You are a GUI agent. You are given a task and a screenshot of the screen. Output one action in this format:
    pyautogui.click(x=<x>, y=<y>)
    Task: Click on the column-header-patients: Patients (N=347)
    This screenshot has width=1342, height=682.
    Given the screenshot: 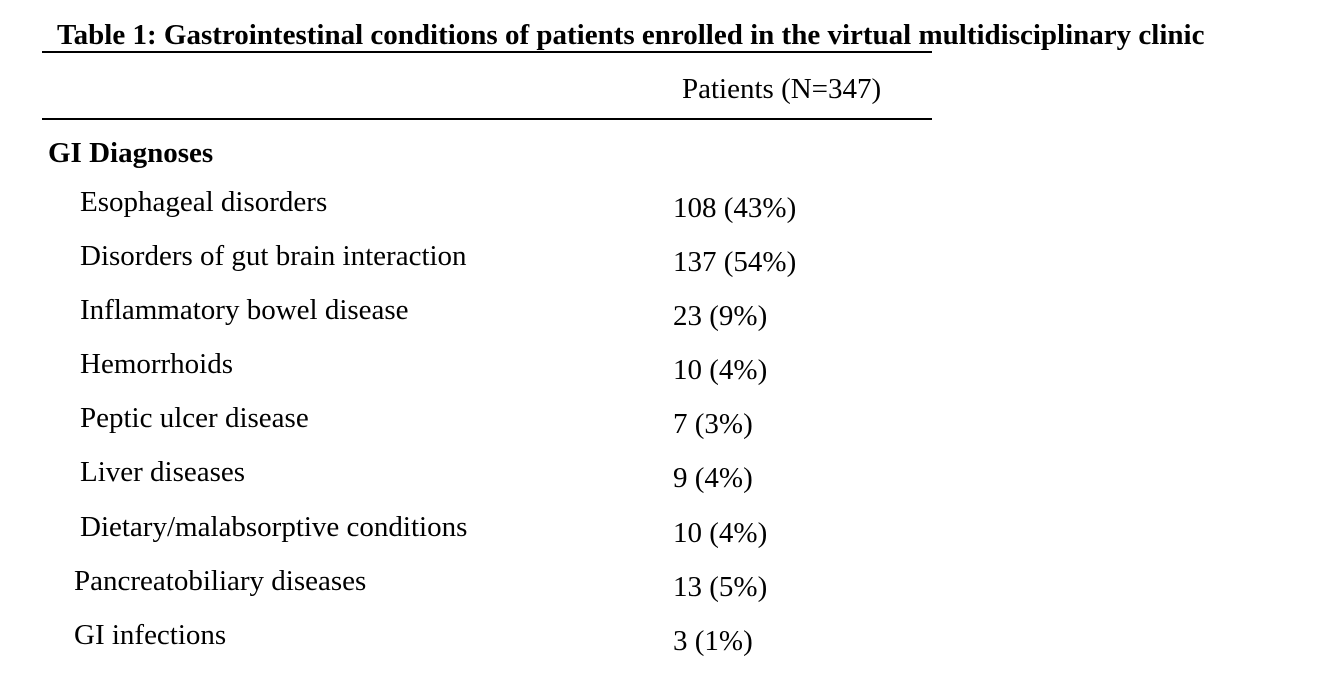 What is the action you would take?
    pyautogui.click(x=782, y=89)
    